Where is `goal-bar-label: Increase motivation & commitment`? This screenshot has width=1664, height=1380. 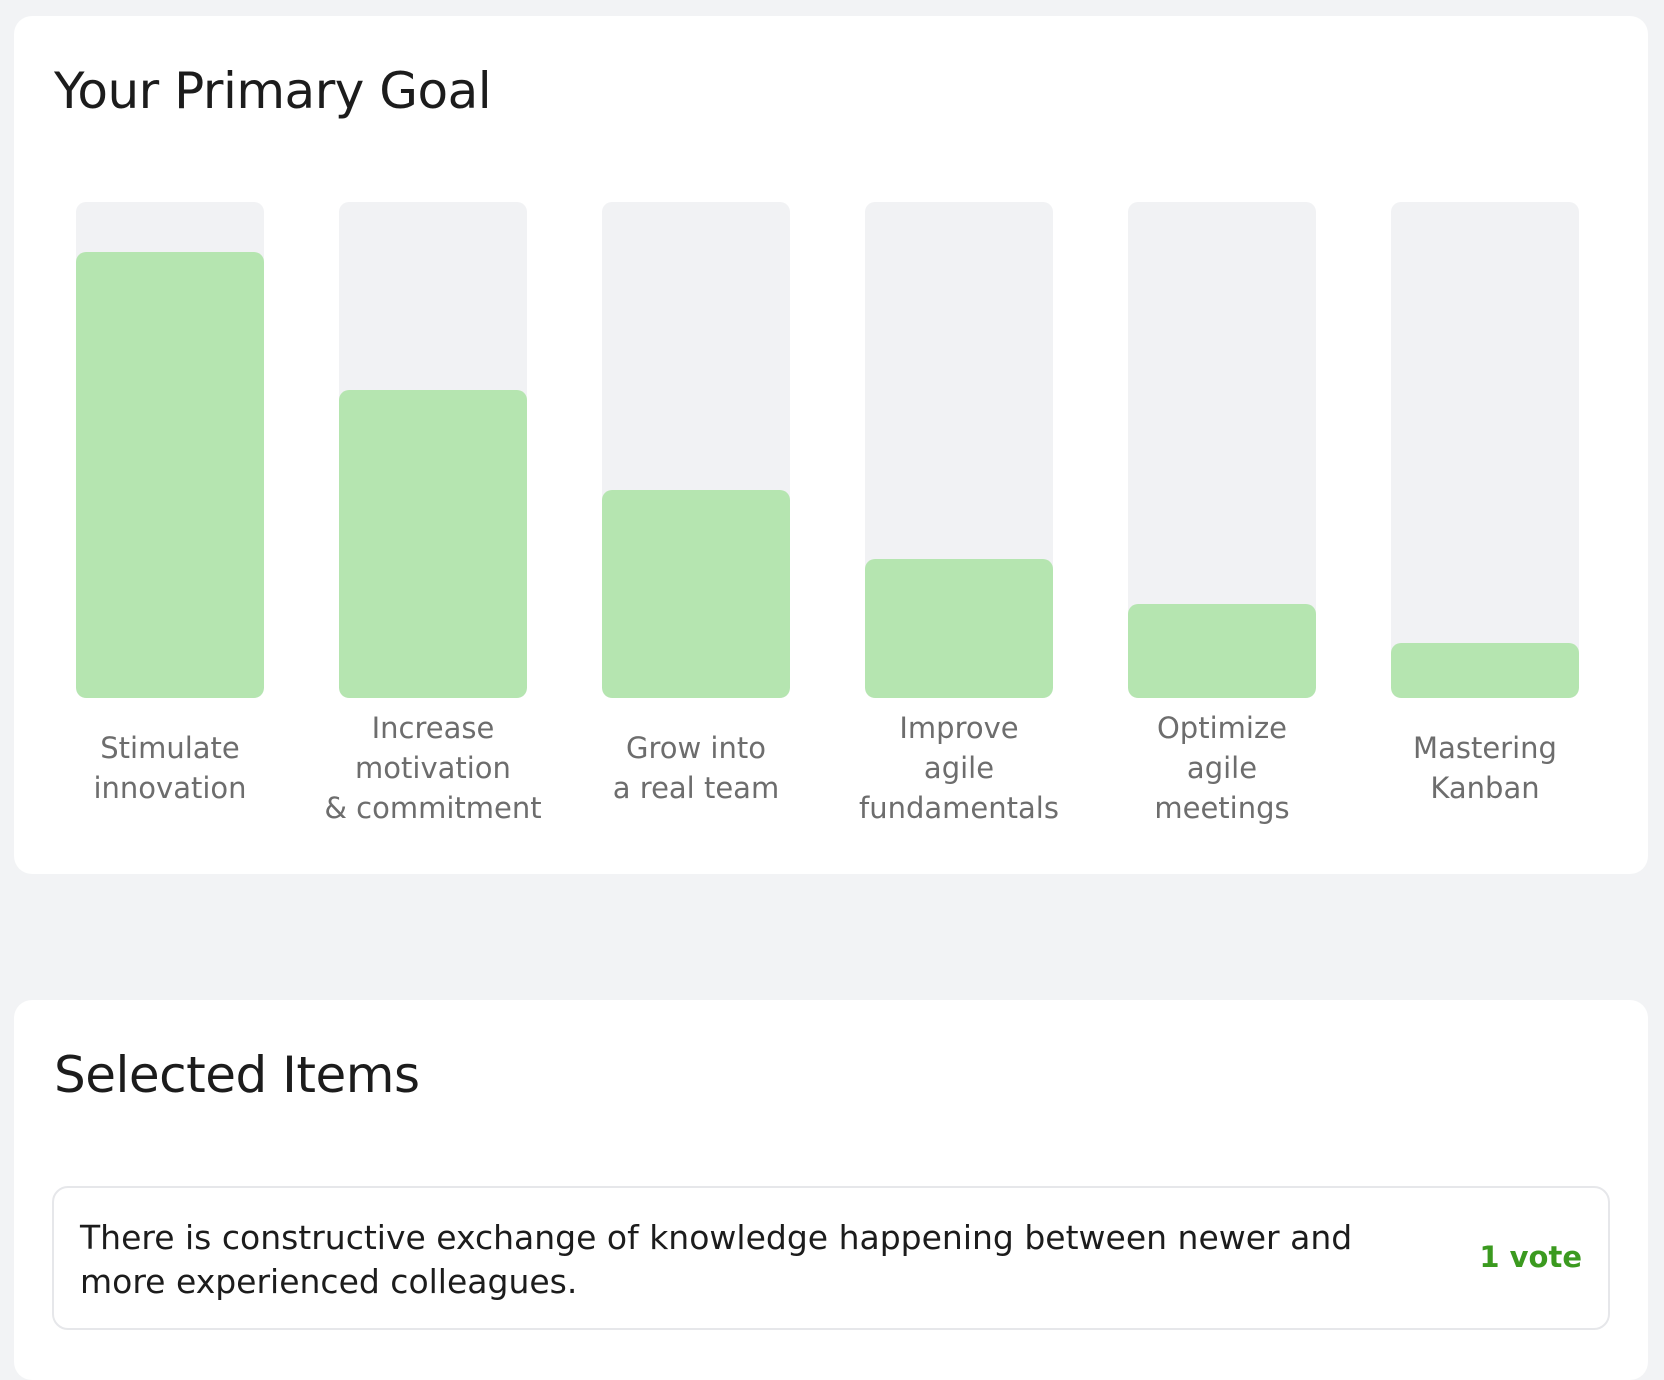
goal-bar-label: Increase motivation & commitment is located at coordinates (433, 768).